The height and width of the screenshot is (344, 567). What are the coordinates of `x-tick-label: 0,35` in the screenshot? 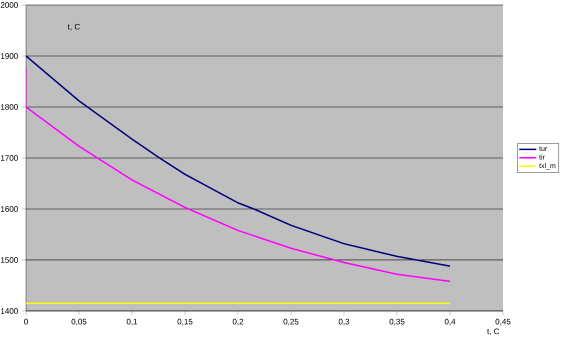 It's located at (397, 322).